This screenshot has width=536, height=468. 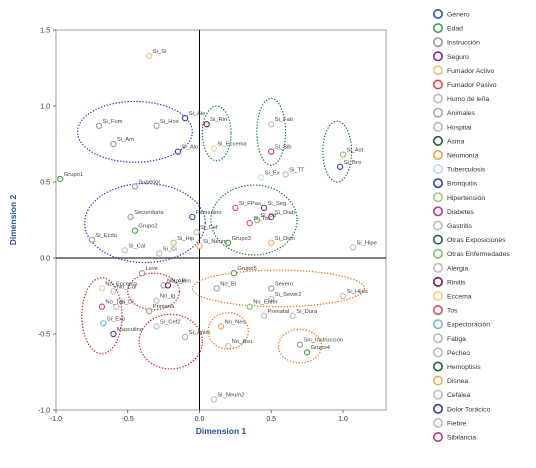 What do you see at coordinates (142, 273) in the screenshot?
I see `point-leve` at bounding box center [142, 273].